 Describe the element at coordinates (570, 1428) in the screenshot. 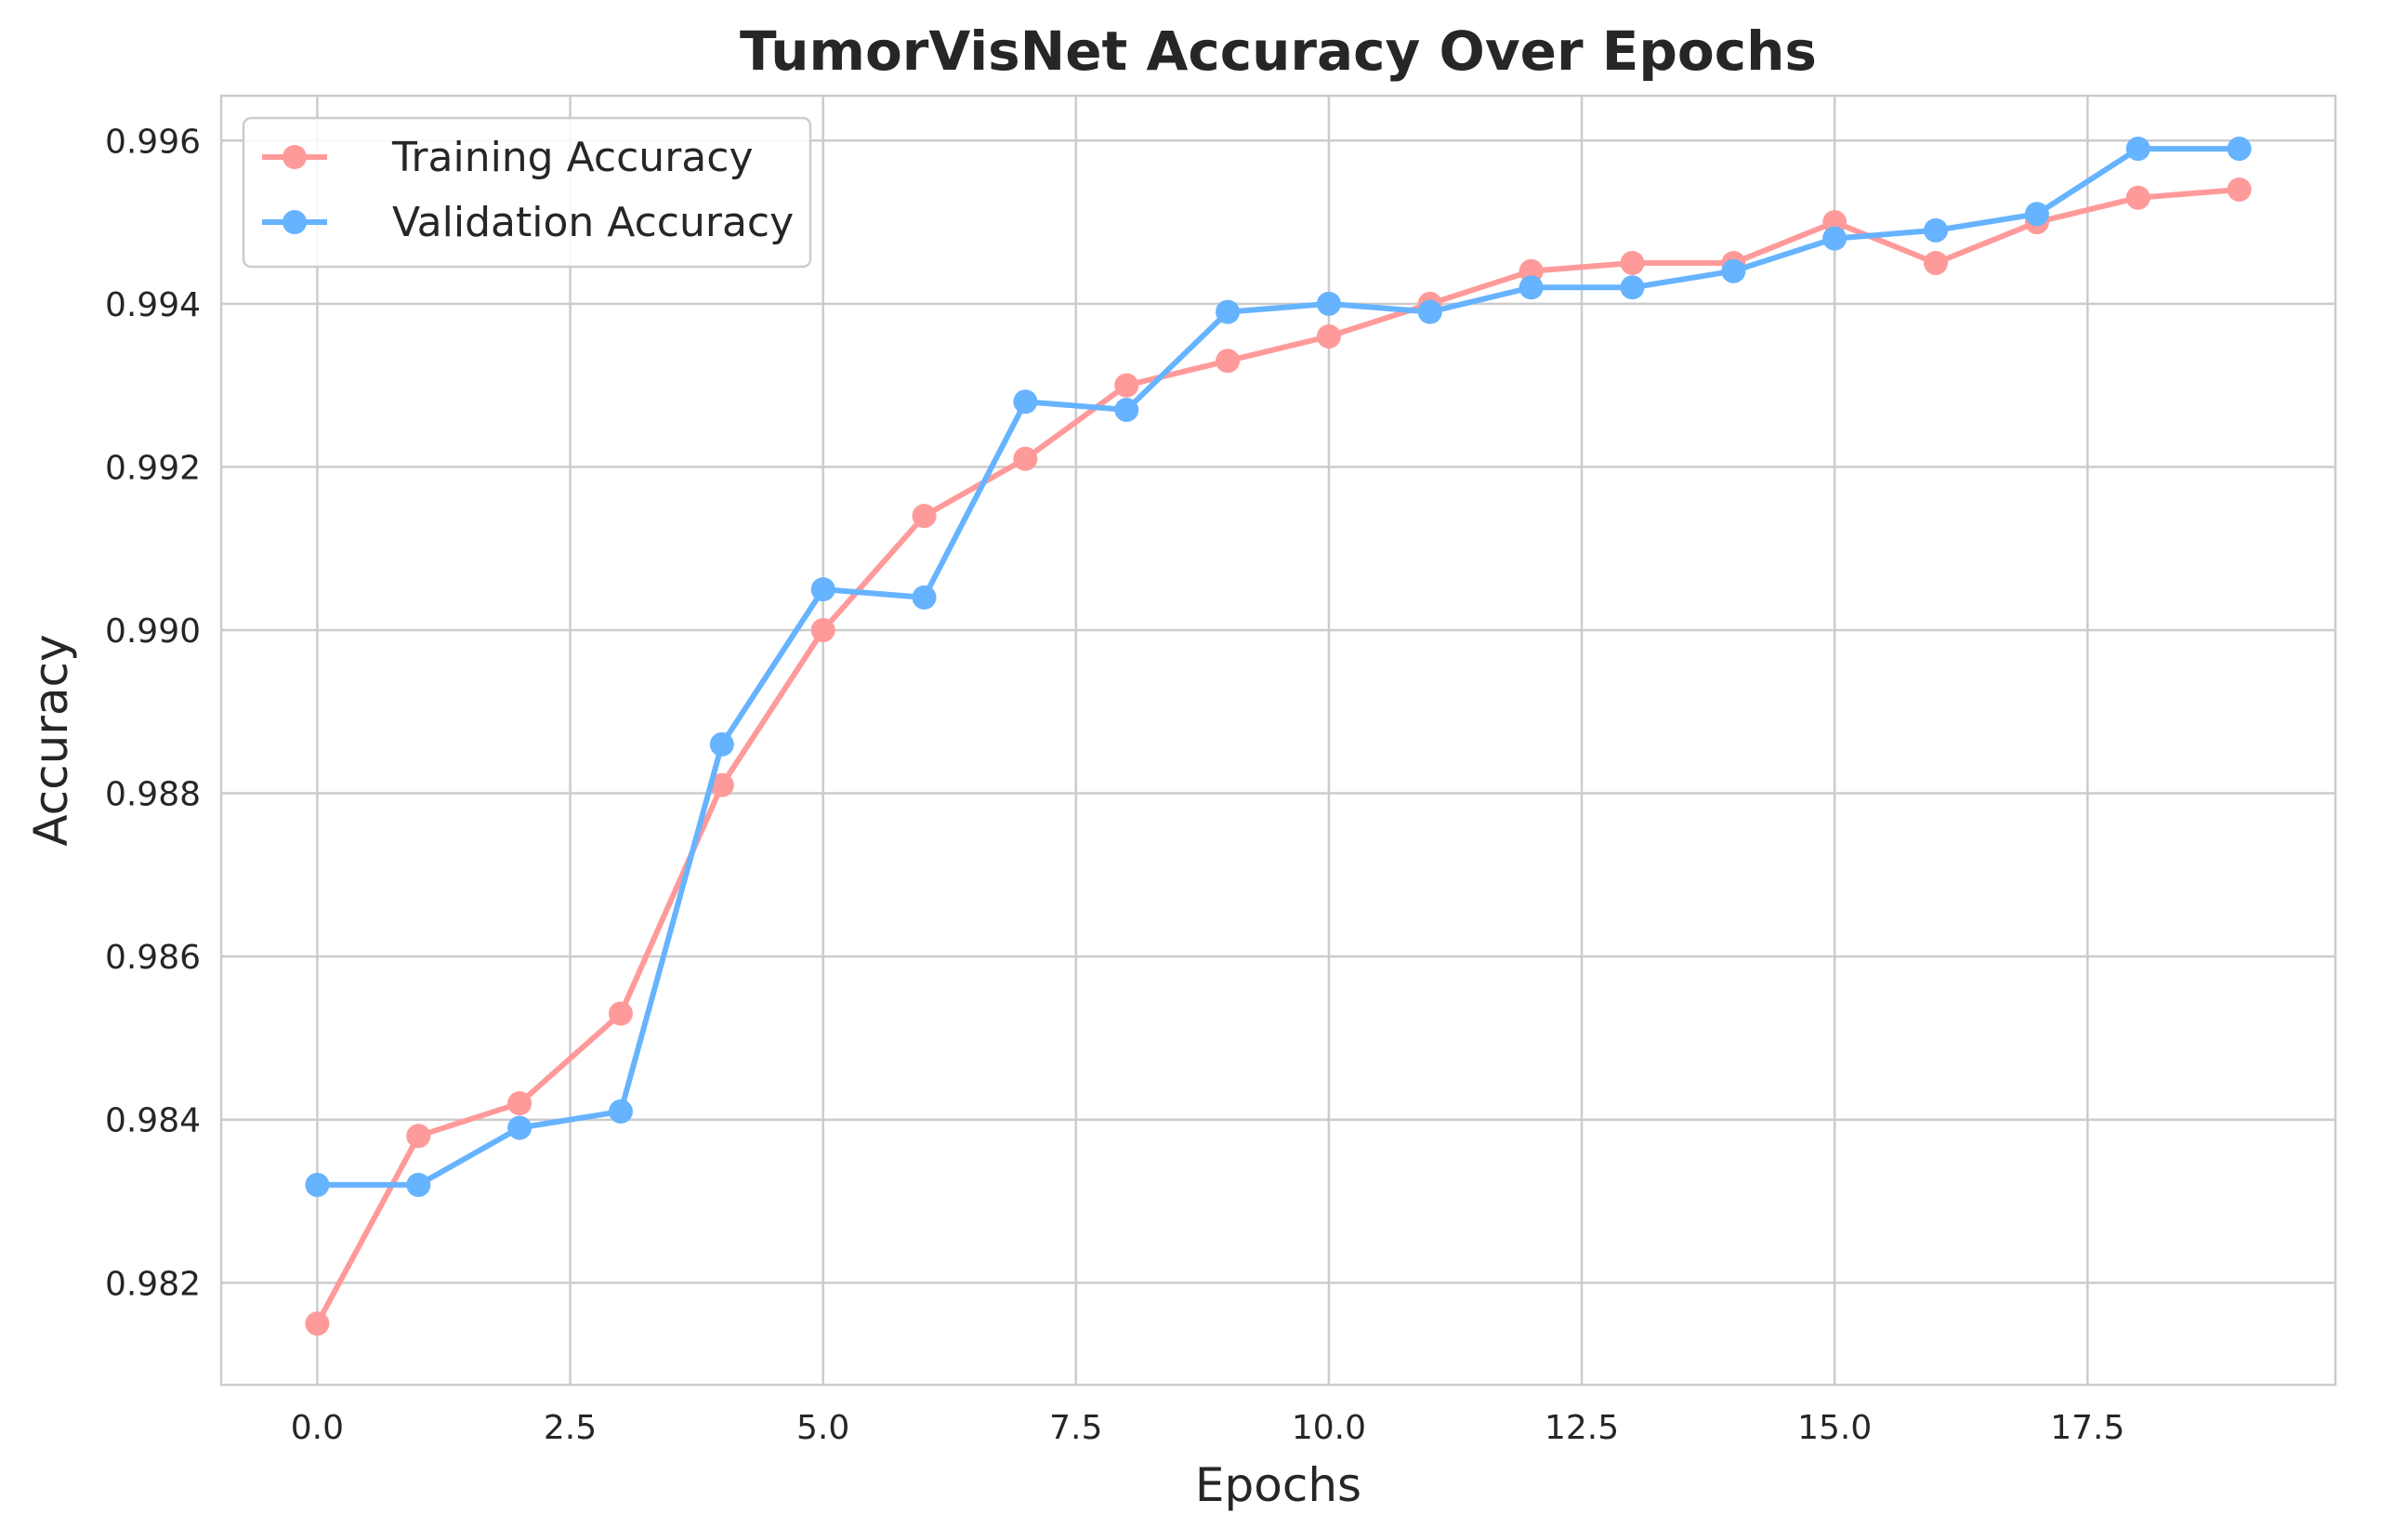

I see `x-tick-label: 2.5` at that location.